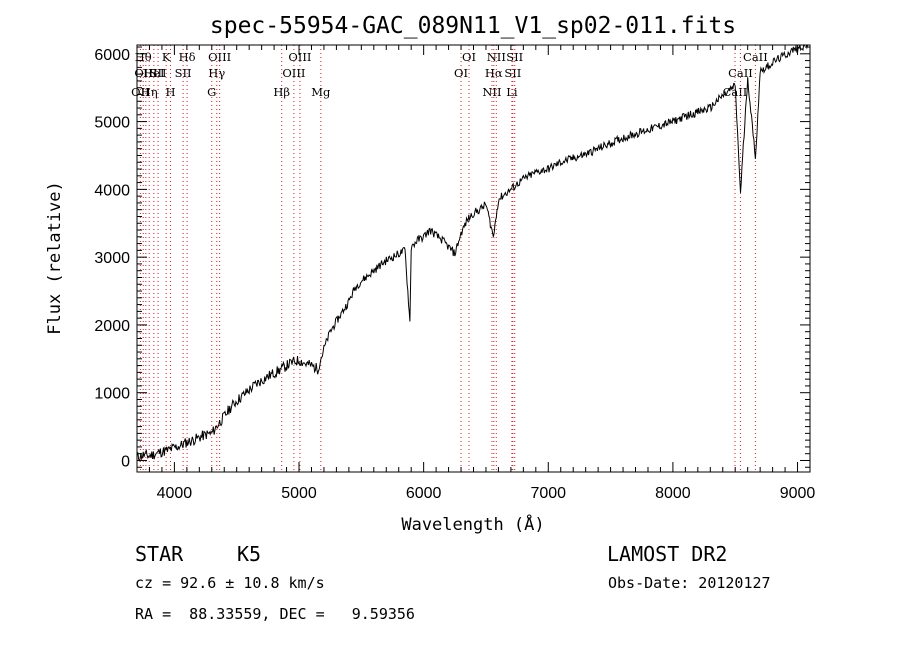 Image resolution: width=900 pixels, height=650 pixels. Describe the element at coordinates (159, 554) in the screenshot. I see `object-class: STAR` at that location.